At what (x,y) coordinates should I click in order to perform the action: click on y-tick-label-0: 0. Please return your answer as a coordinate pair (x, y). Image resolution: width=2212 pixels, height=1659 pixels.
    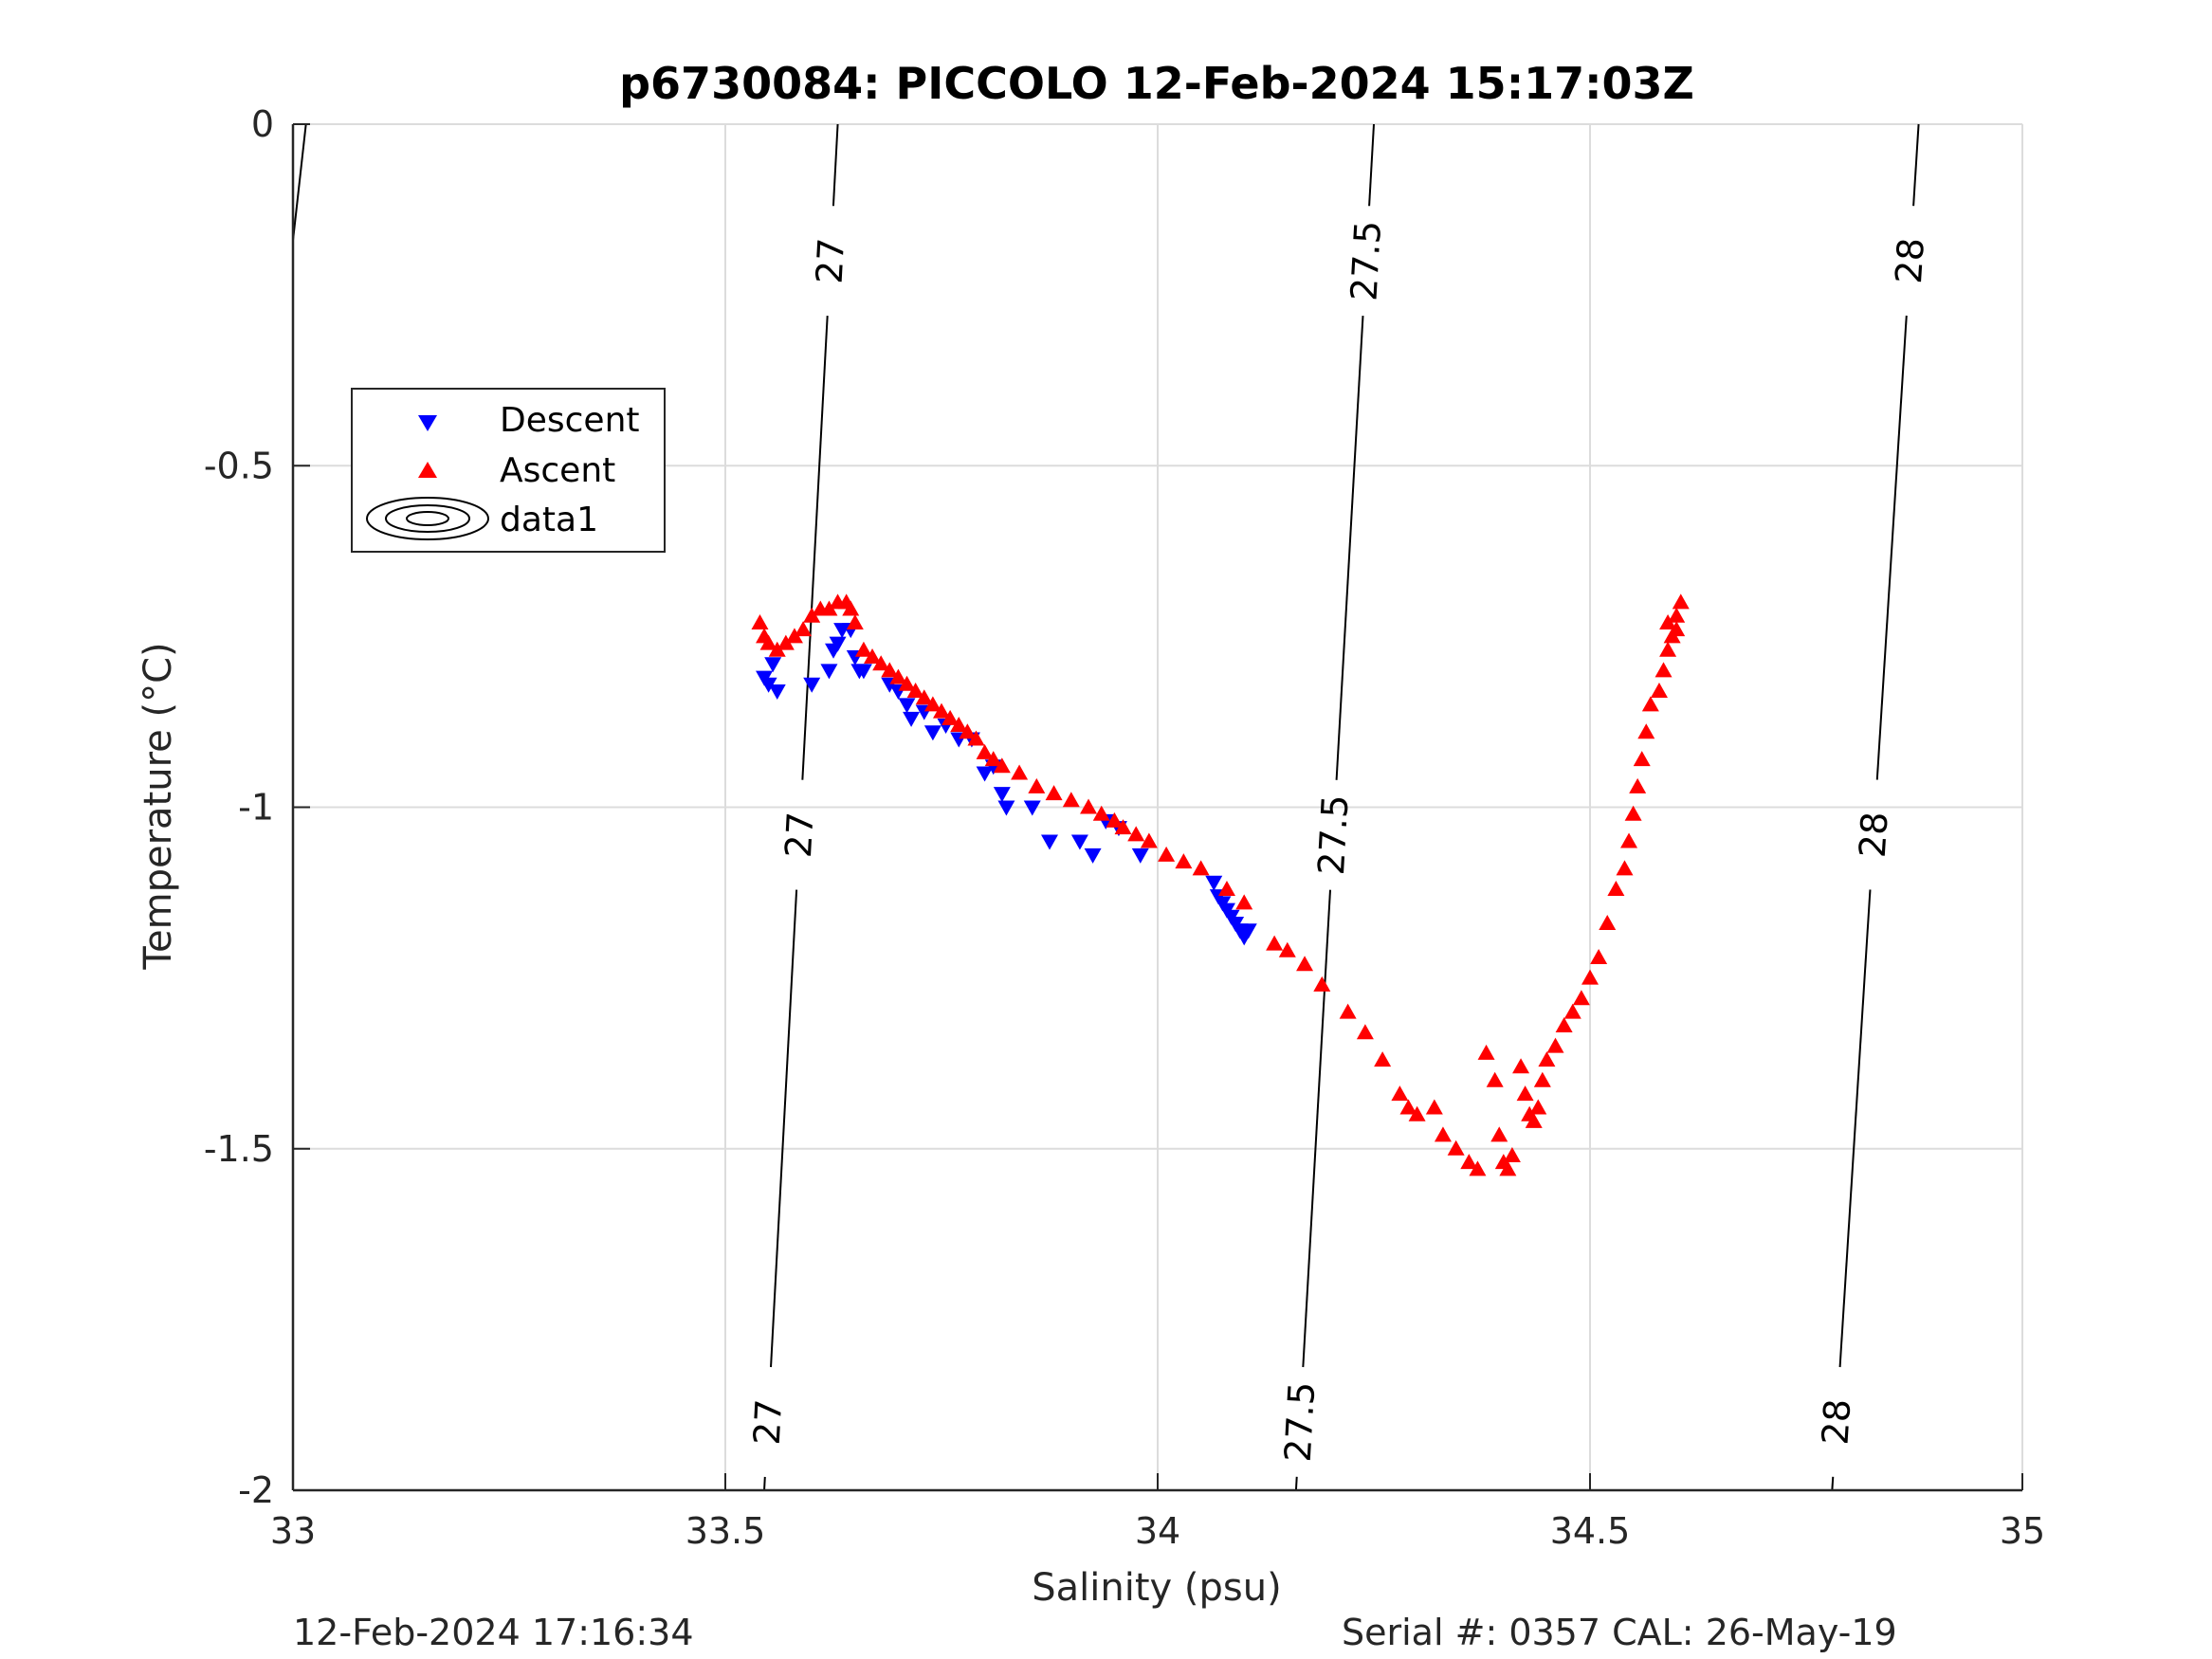
    Looking at the image, I should click on (262, 124).